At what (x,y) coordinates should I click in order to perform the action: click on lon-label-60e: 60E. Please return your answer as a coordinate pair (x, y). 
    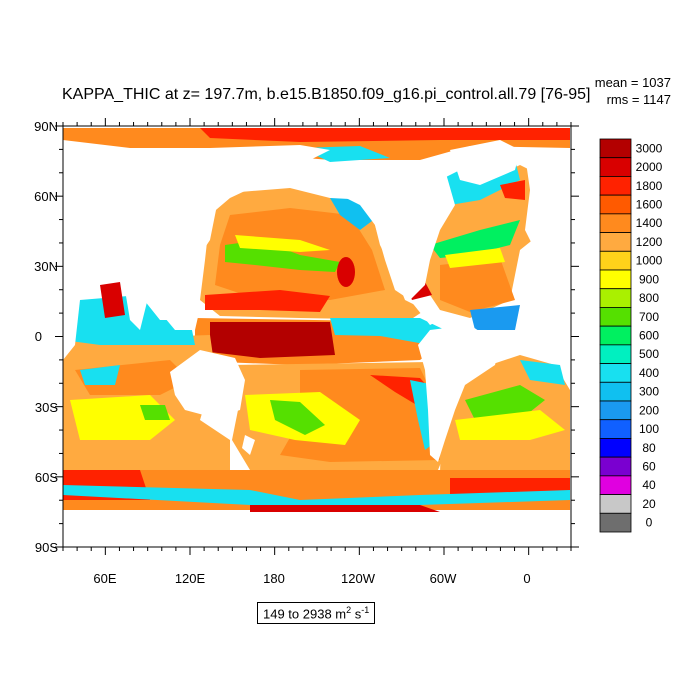
    Looking at the image, I should click on (104, 578).